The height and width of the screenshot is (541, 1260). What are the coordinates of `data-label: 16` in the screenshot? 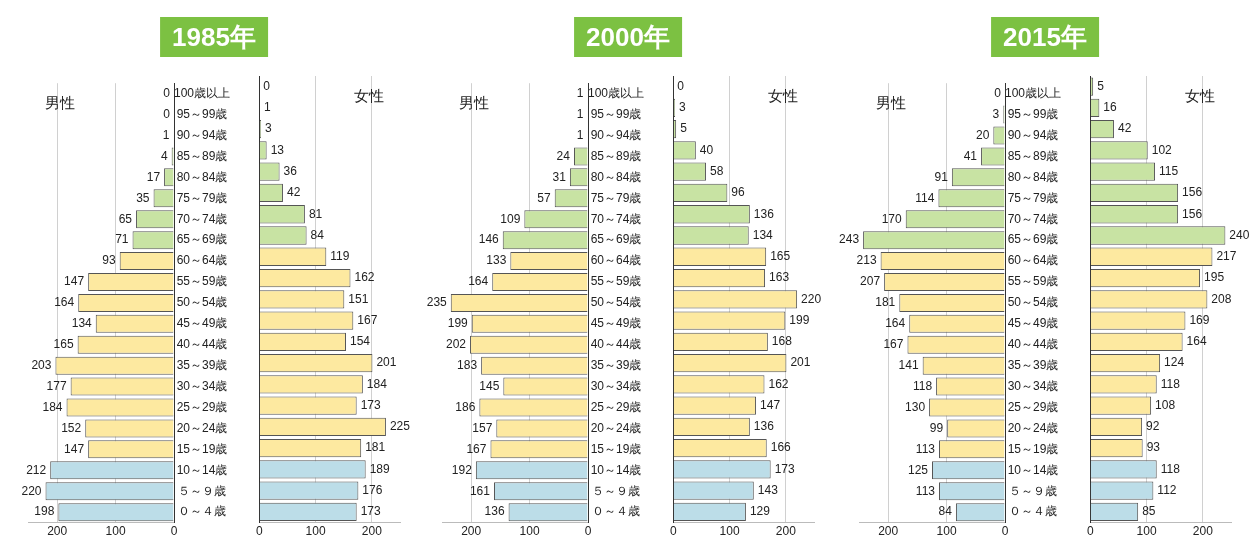 It's located at (1110, 107).